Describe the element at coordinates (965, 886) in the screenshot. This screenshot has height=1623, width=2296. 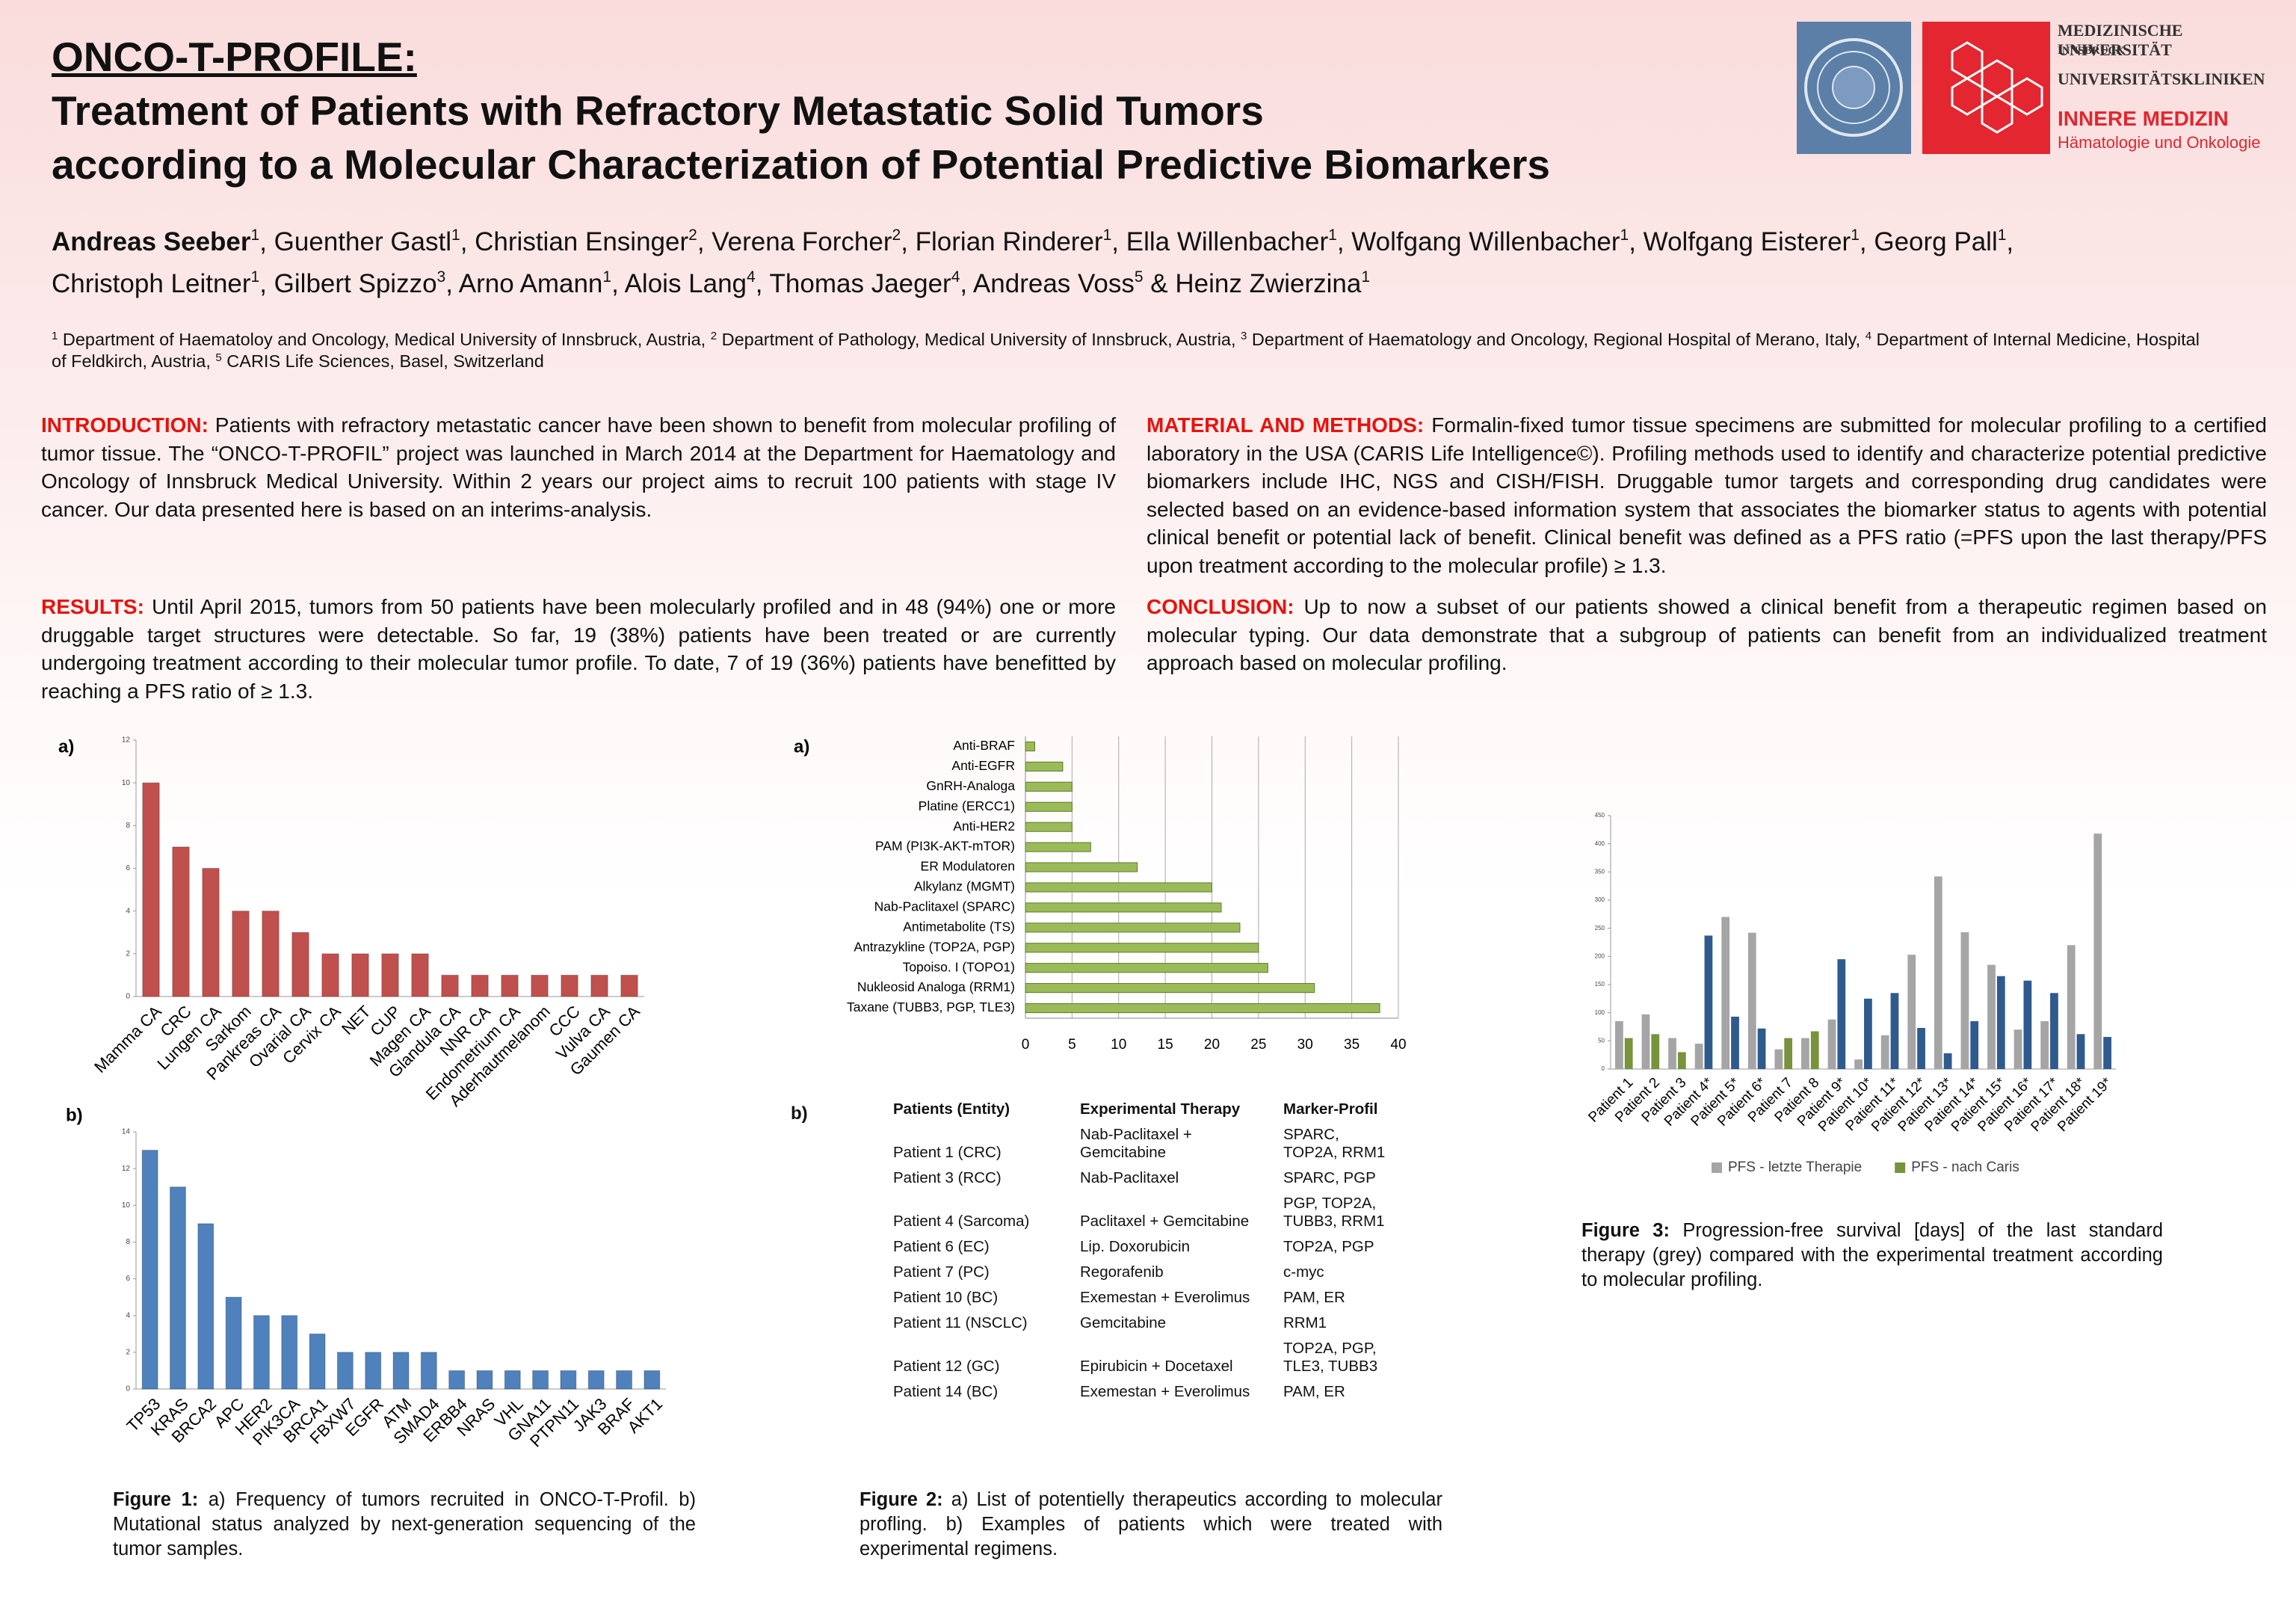
I see `y-tick-label: Alkylanz (MGMT)` at that location.